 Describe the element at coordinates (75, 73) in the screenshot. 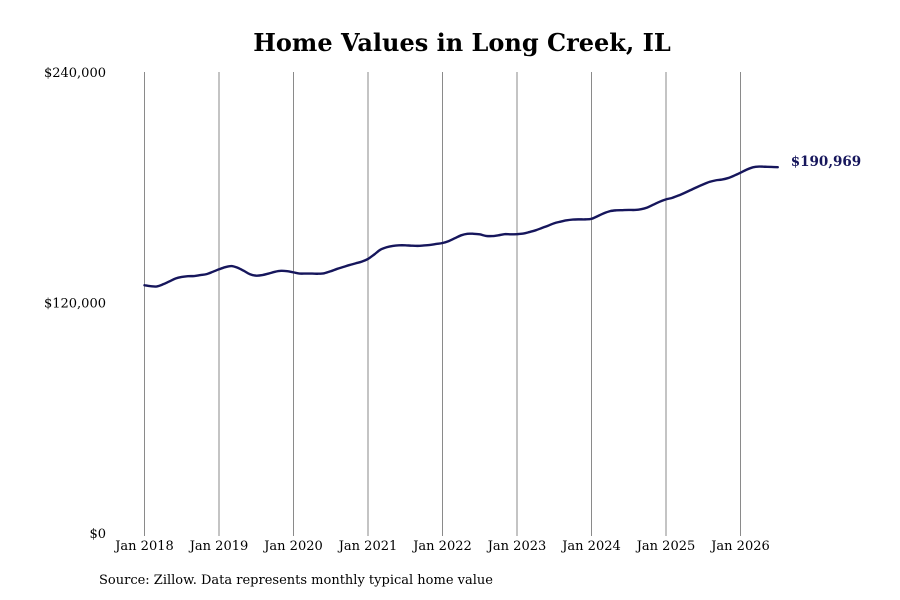

I see `y-tick-label: $240,000` at that location.